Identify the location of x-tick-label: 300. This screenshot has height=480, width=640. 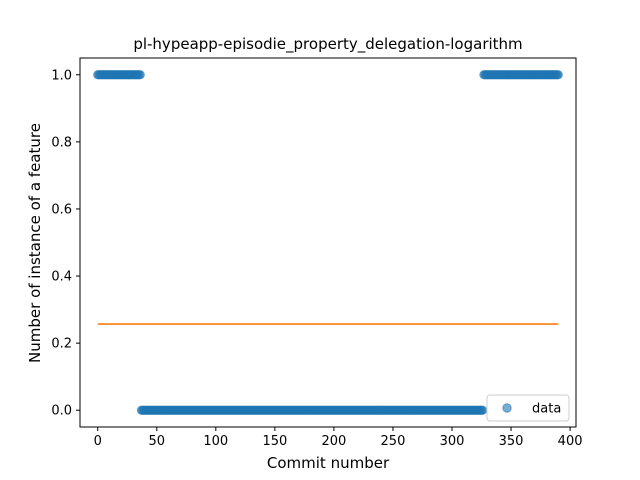
(452, 441).